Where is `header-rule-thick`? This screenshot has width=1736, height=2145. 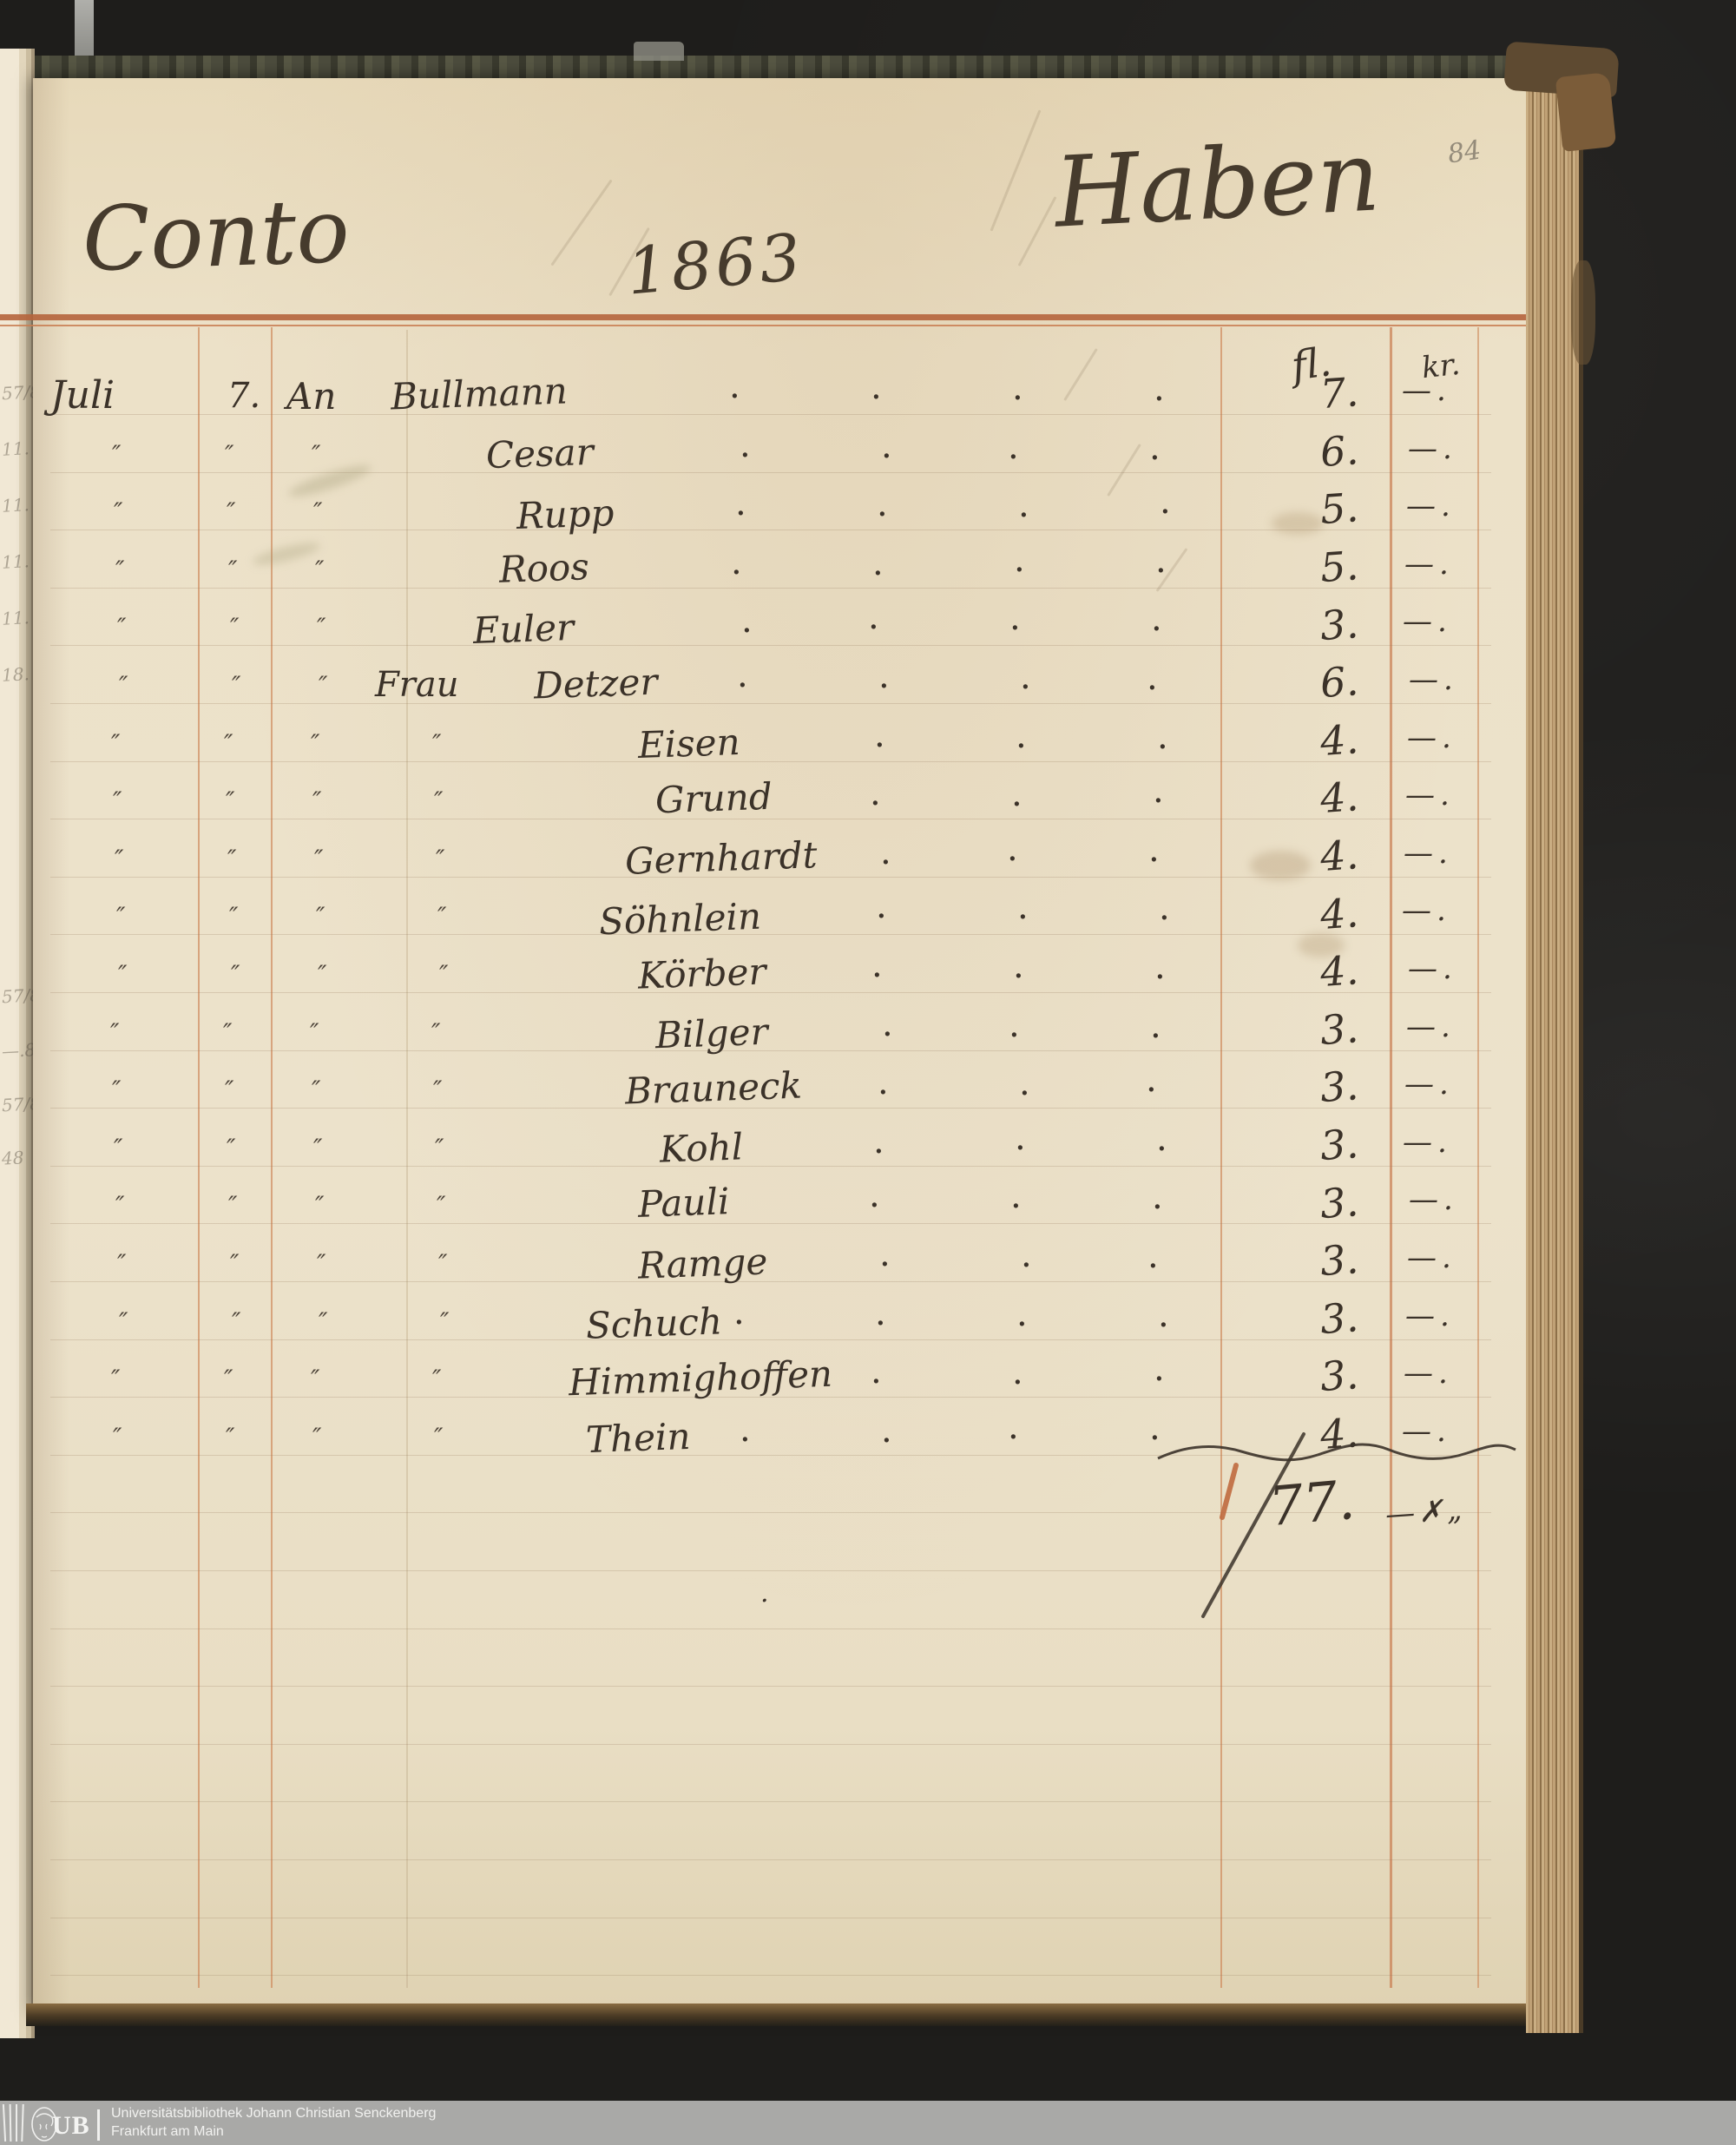
header-rule-thick is located at coordinates (763, 317).